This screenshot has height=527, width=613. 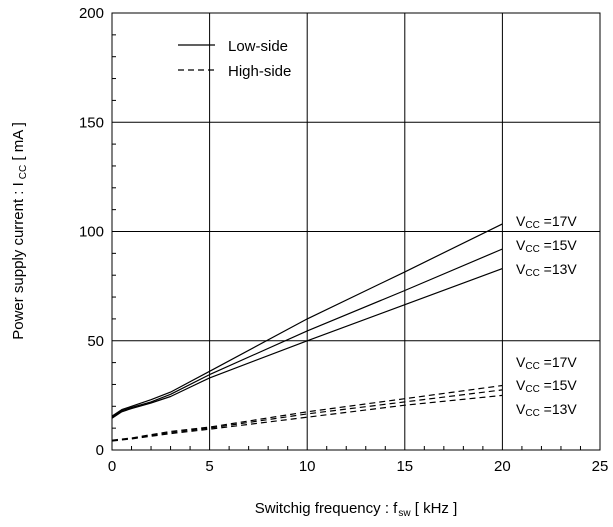 I want to click on y-axis-title: Power supply current : I CC [ mA ], so click(x=19, y=231).